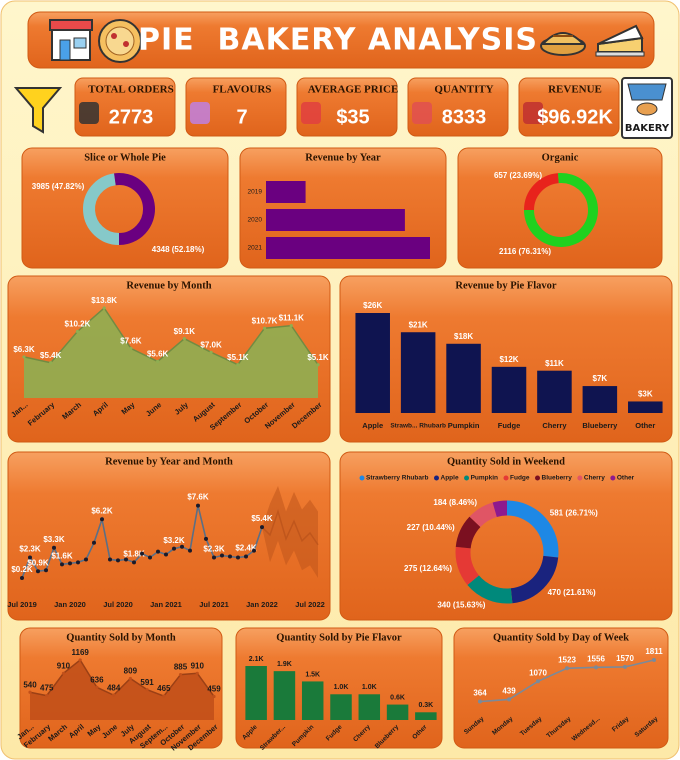 This screenshot has height=760, width=680. Describe the element at coordinates (654, 651) in the screenshot. I see `data-label: 1811` at that location.